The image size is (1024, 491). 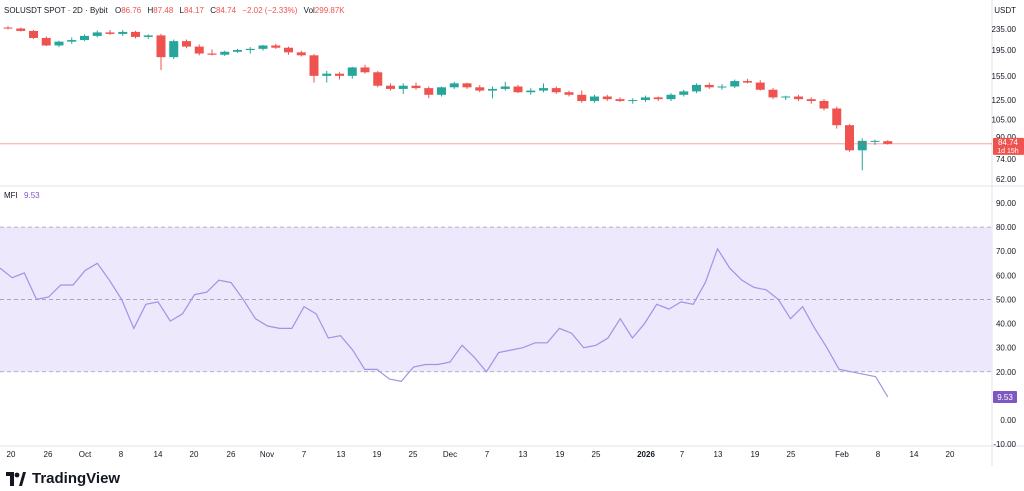 I want to click on mfi-value-label: 9.53, so click(x=1005, y=397).